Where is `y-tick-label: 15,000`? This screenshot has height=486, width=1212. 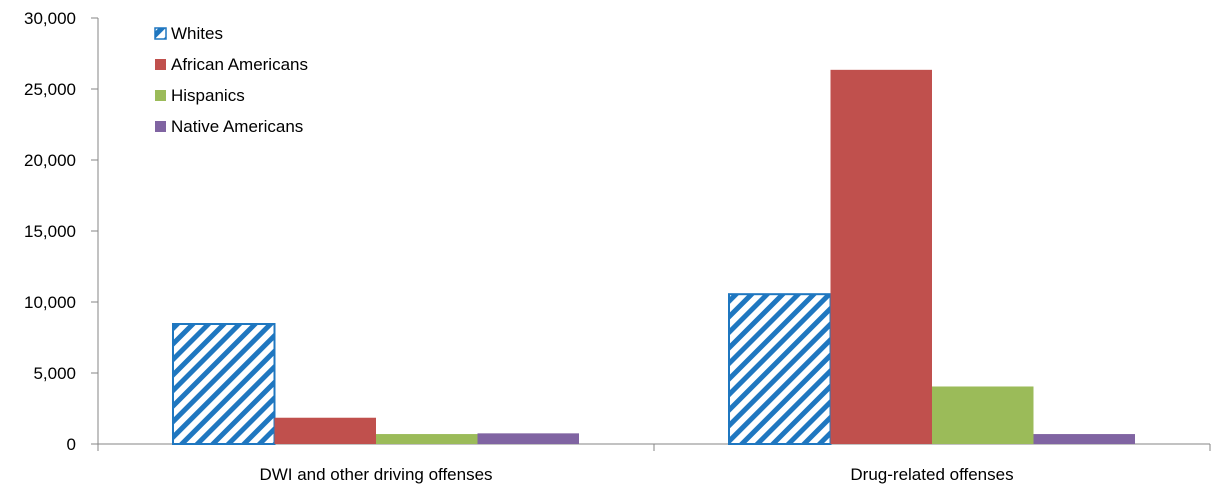
y-tick-label: 15,000 is located at coordinates (50, 231).